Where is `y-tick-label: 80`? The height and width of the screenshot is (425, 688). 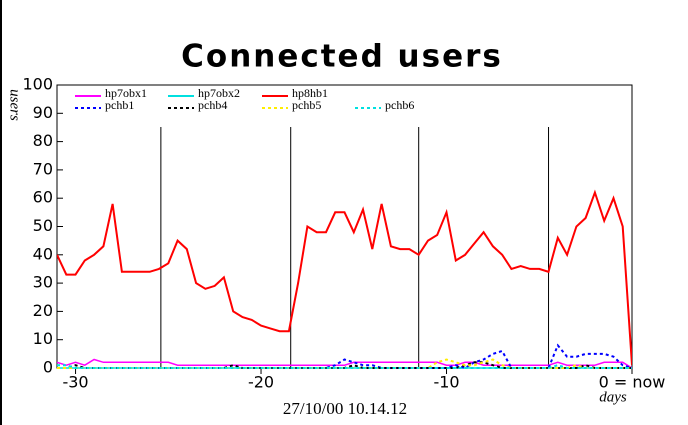 y-tick-label: 80 is located at coordinates (43, 140).